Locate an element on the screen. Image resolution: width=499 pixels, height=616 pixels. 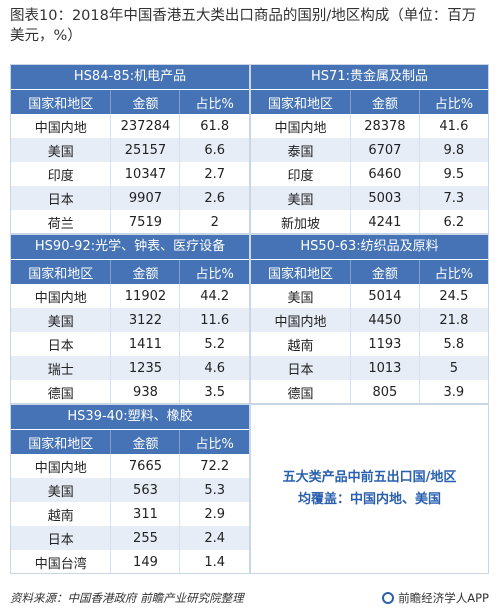
share-cell: 3.9 is located at coordinates (453, 391).